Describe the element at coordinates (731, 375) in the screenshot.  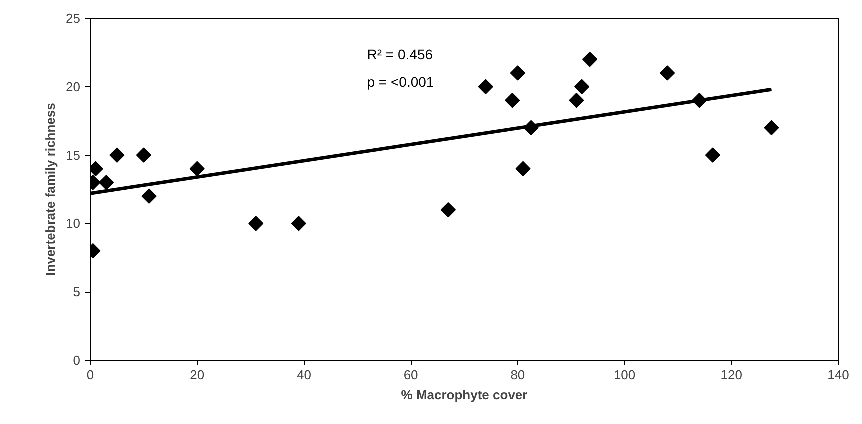
I see `x-tick-label: 120` at that location.